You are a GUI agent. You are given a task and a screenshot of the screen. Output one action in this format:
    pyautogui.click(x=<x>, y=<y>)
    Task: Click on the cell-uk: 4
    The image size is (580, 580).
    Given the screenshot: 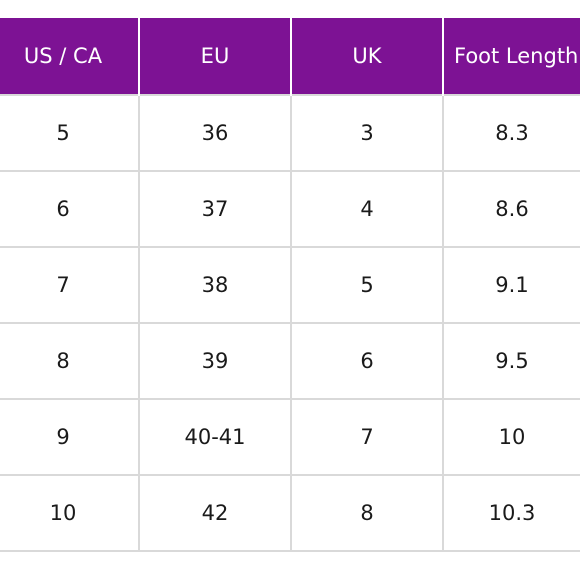 What is the action you would take?
    pyautogui.click(x=367, y=209)
    